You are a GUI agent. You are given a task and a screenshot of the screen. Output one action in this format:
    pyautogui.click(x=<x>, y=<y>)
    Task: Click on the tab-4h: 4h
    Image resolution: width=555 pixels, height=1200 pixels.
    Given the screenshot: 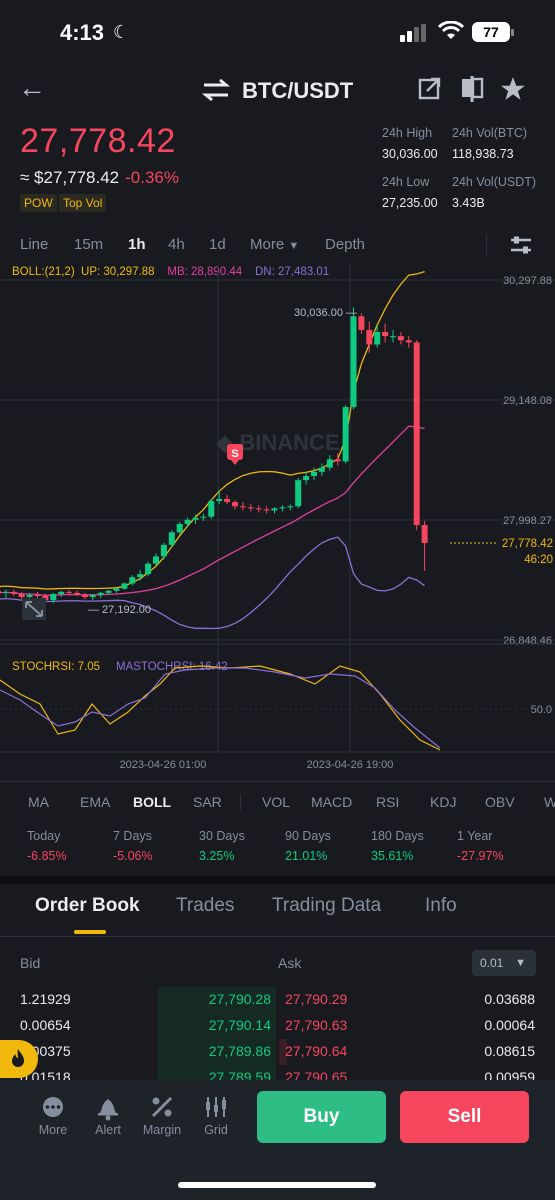 What is the action you would take?
    pyautogui.click(x=176, y=244)
    